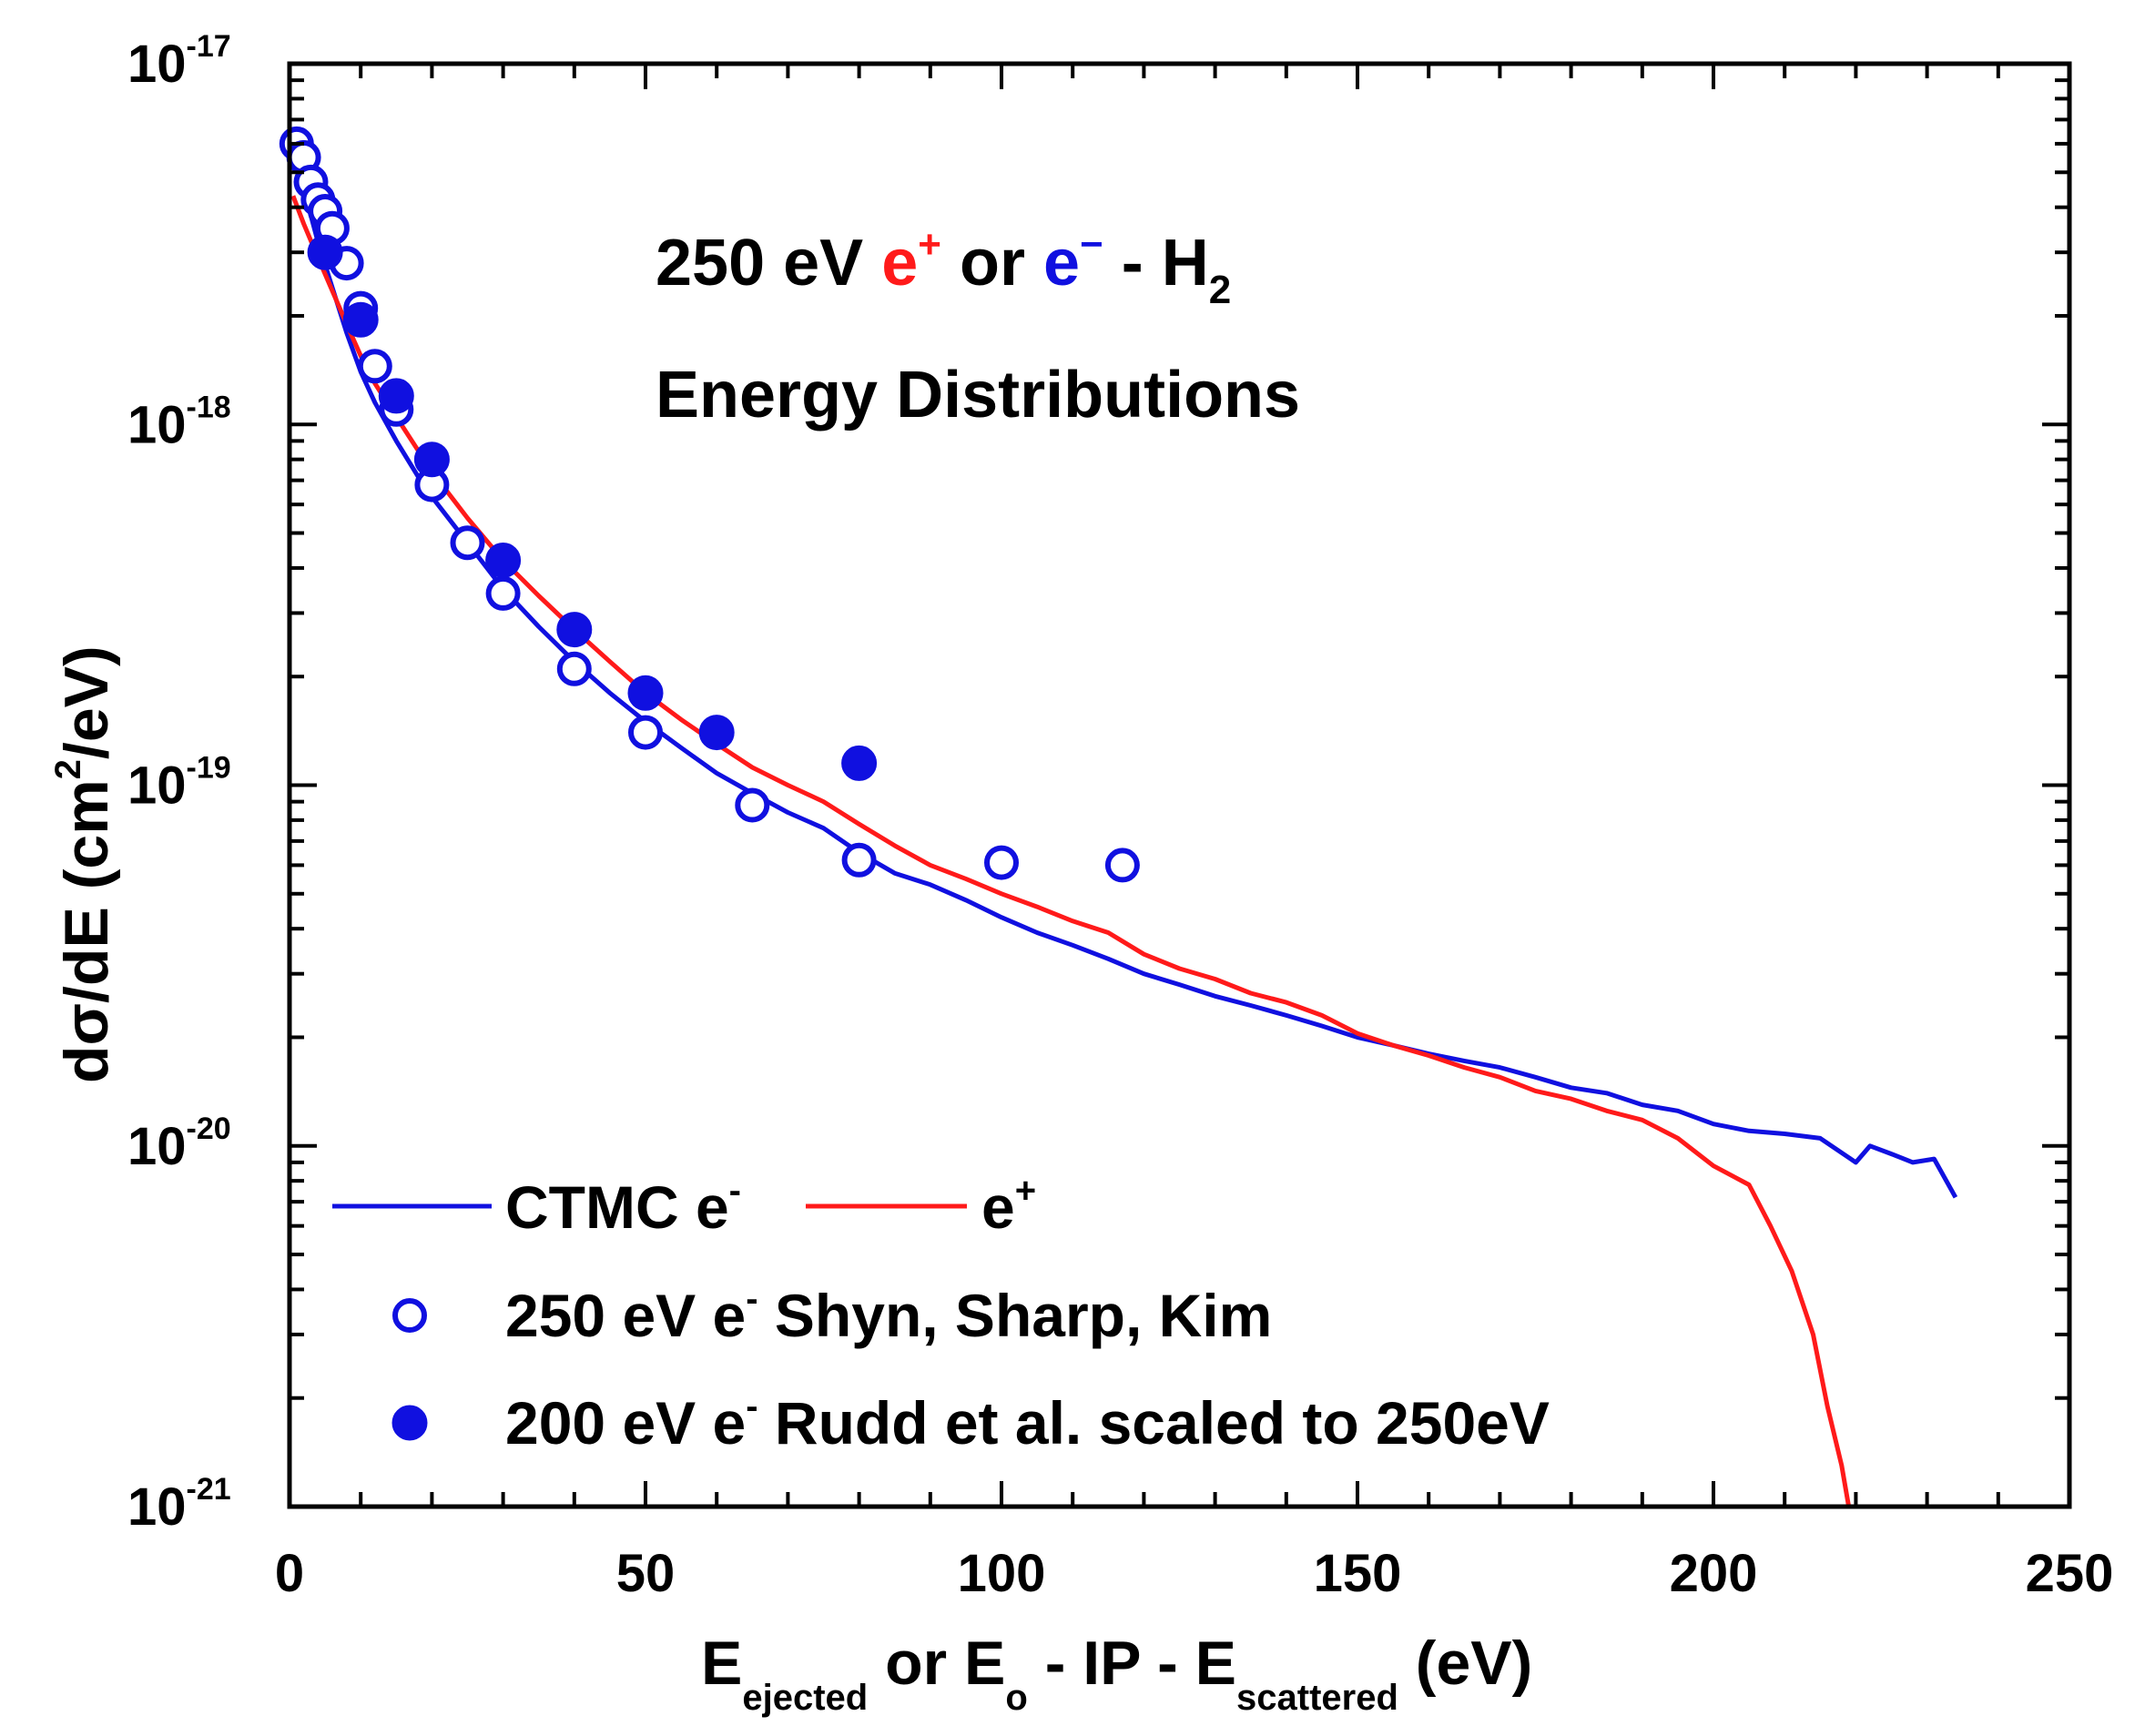 This screenshot has height=1736, width=2145. I want to click on legend-label-rudd: 200 eV e- Rudd et al. scaled to 250eV, so click(1027, 1422).